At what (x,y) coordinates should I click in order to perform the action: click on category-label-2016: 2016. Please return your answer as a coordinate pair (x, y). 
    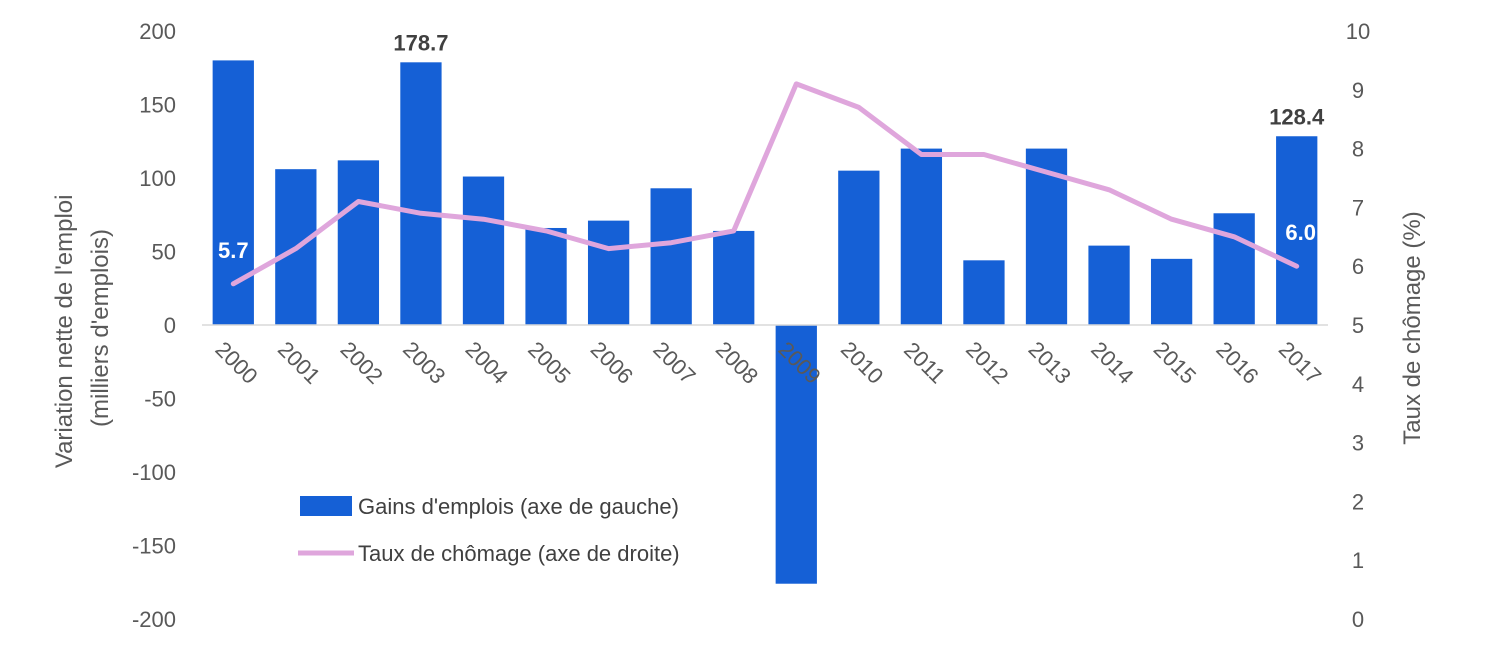
    Looking at the image, I should click on (1237, 363).